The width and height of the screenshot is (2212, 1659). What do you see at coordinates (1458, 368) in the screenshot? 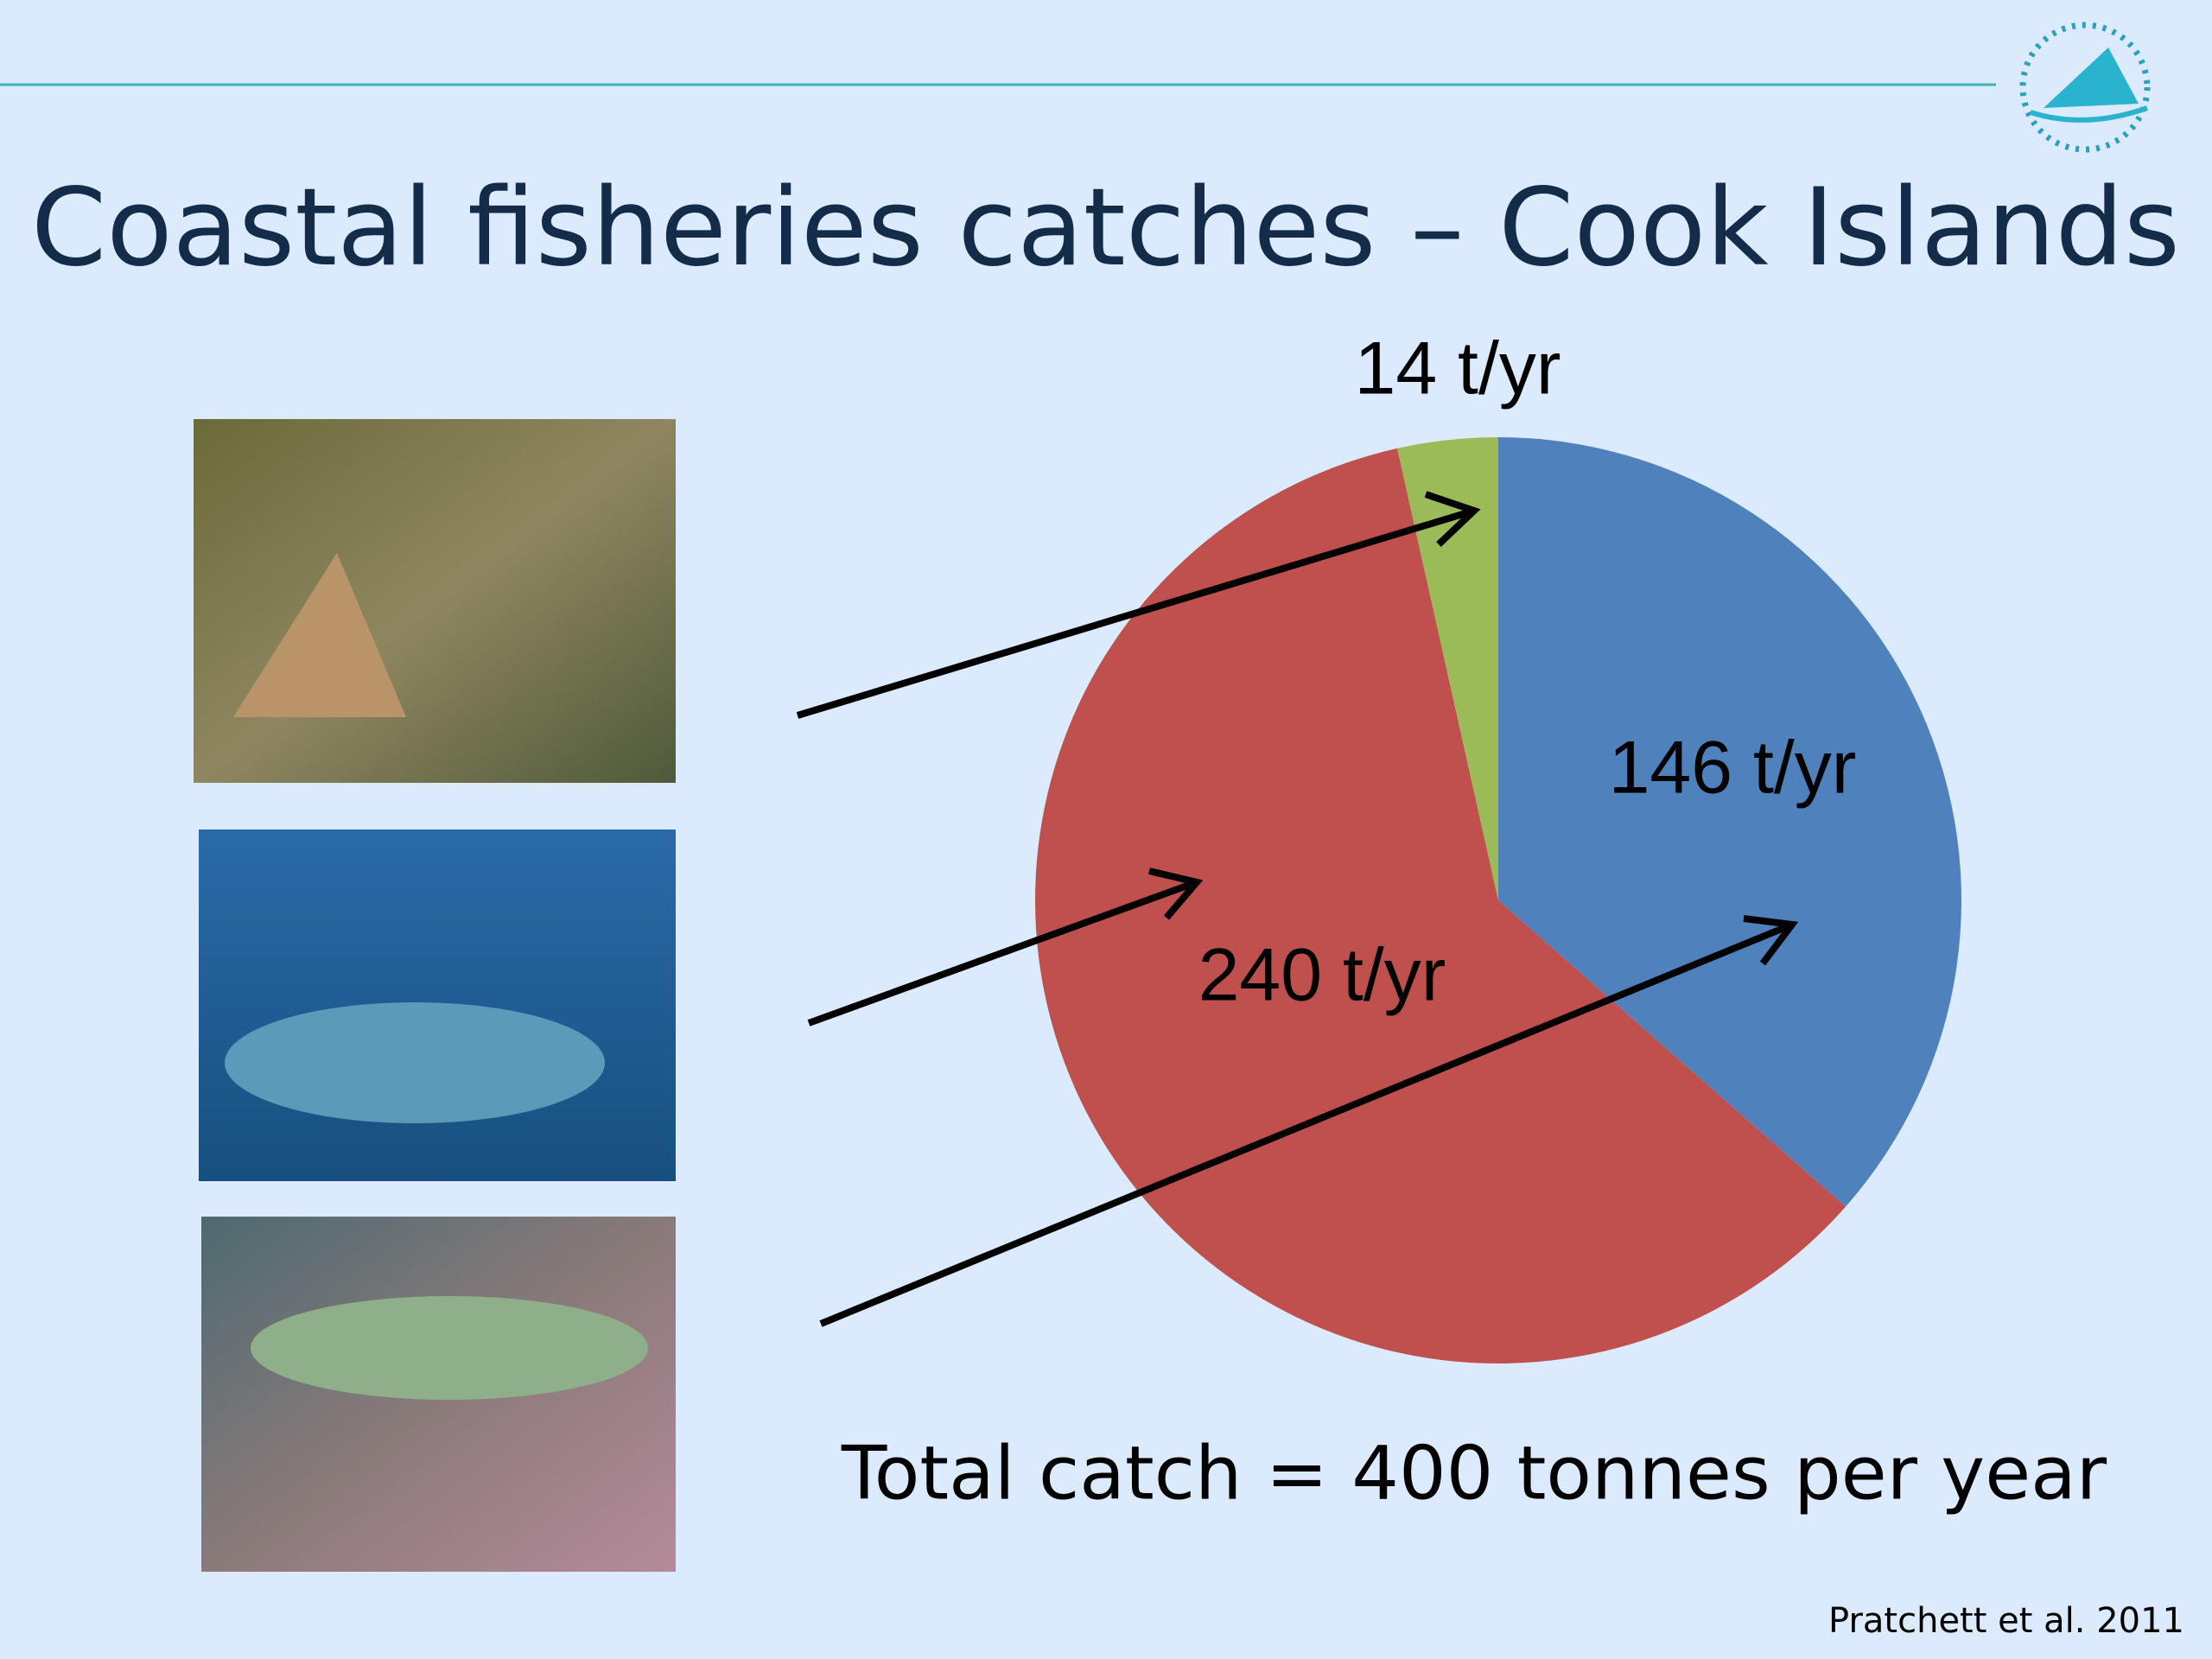
I see `value-label: 14 t/yr` at bounding box center [1458, 368].